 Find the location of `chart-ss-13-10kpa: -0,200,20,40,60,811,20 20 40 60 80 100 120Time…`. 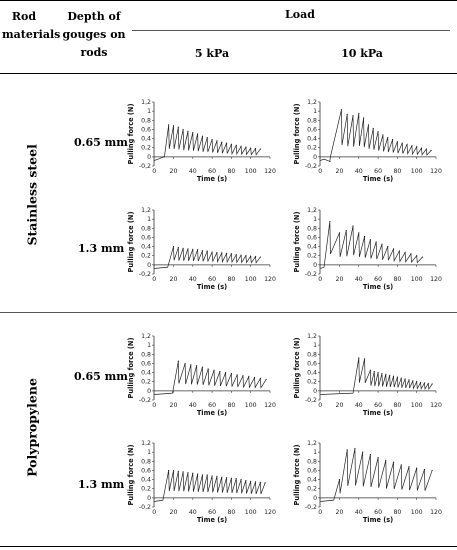

chart-ss-13-10kpa: -0,200,20,40,60,811,20 20 40 60 80 100 120Time… is located at coordinates (367, 249).